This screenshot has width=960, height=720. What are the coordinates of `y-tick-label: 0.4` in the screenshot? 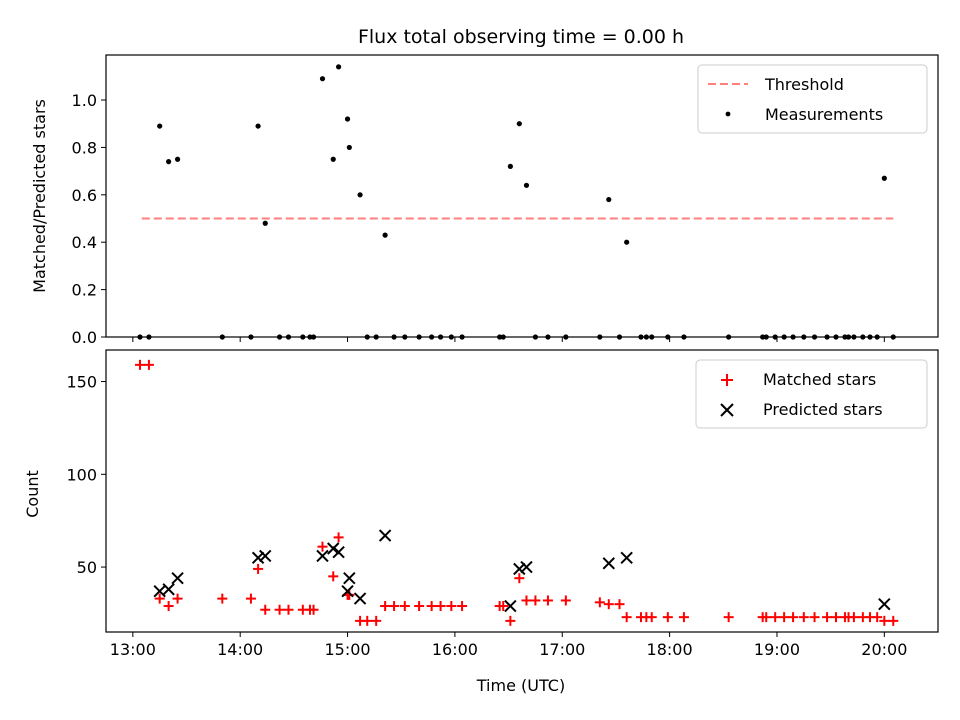 It's located at (84, 242).